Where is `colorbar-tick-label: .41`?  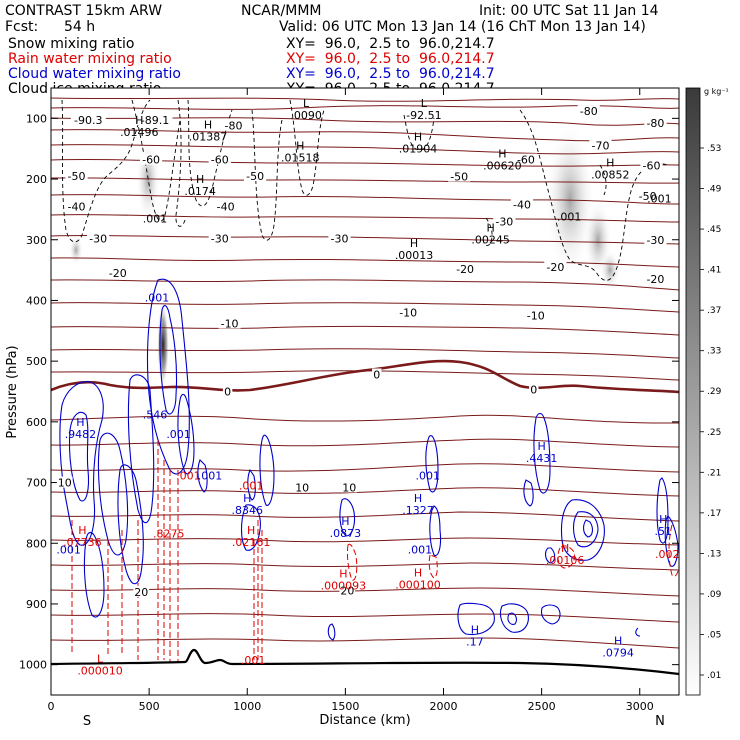 colorbar-tick-label: .41 is located at coordinates (714, 271).